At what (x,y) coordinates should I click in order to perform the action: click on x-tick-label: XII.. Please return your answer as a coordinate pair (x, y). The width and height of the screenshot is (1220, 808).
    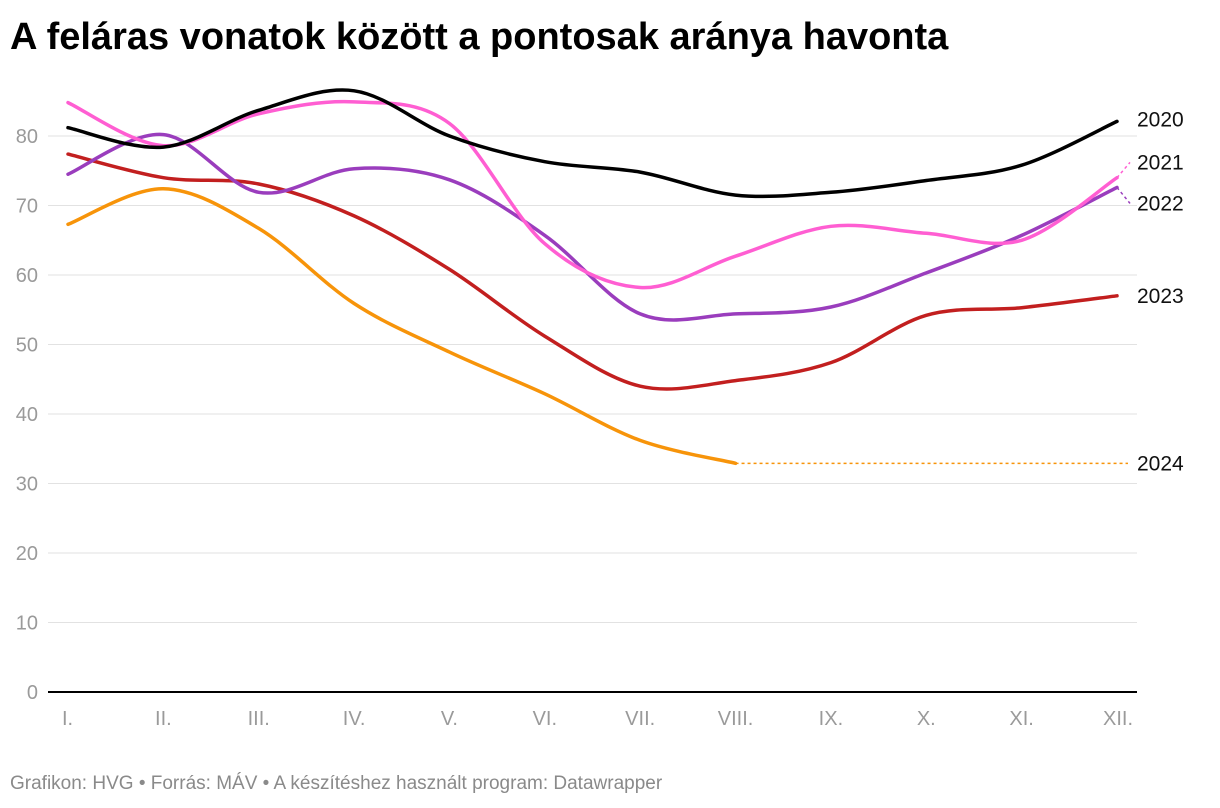
    Looking at the image, I should click on (1118, 719).